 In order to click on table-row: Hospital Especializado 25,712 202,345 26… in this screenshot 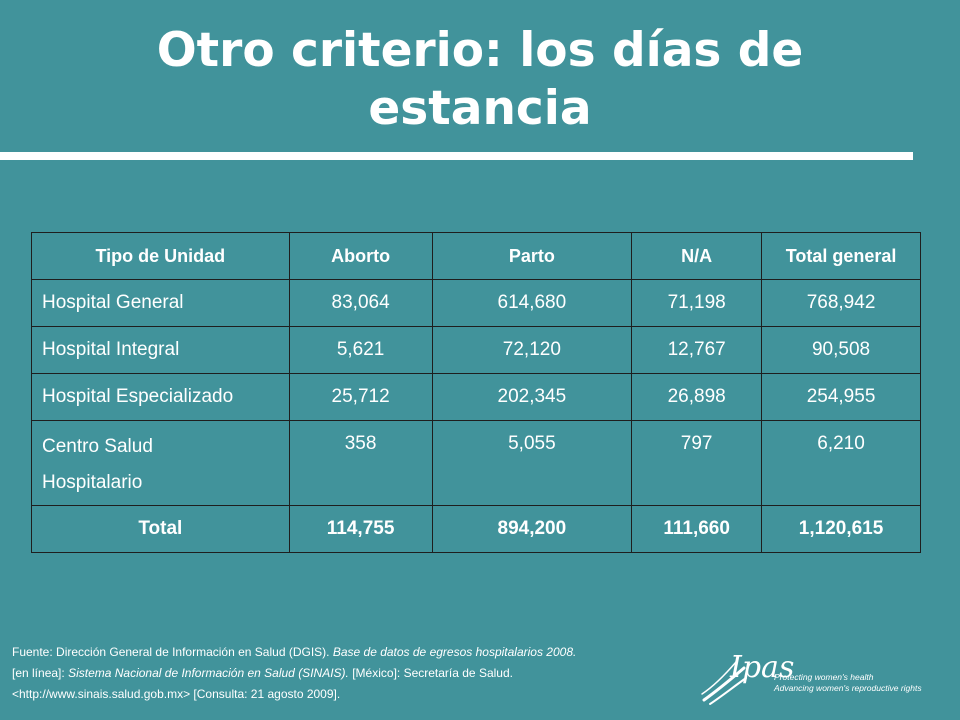, I will do `click(476, 397)`.